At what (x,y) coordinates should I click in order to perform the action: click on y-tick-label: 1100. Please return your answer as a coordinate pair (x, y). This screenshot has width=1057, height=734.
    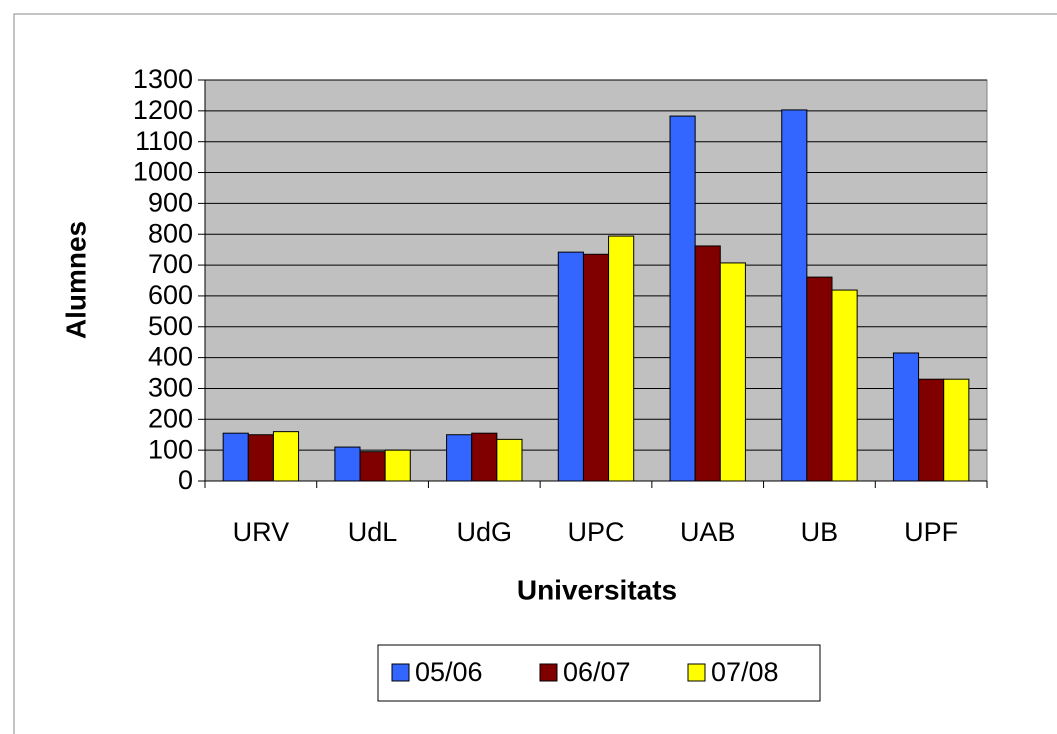
    Looking at the image, I should click on (164, 141).